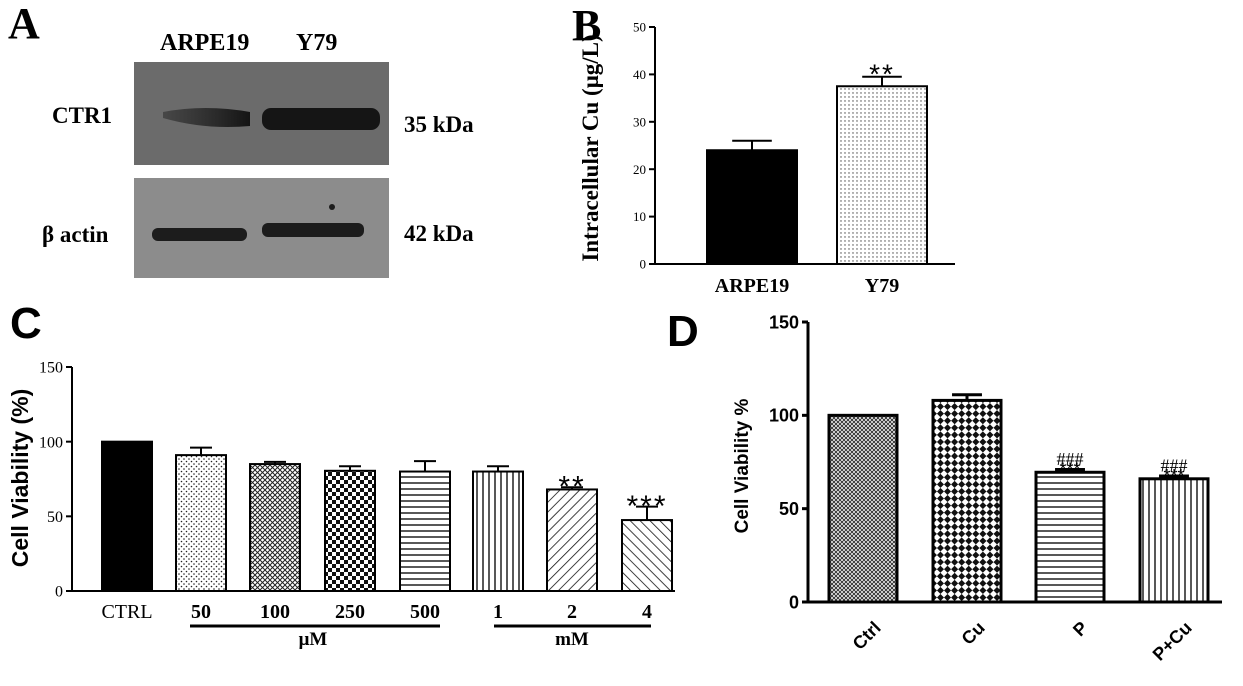 The width and height of the screenshot is (1243, 686). I want to click on group-label-mm: mM, so click(572, 639).